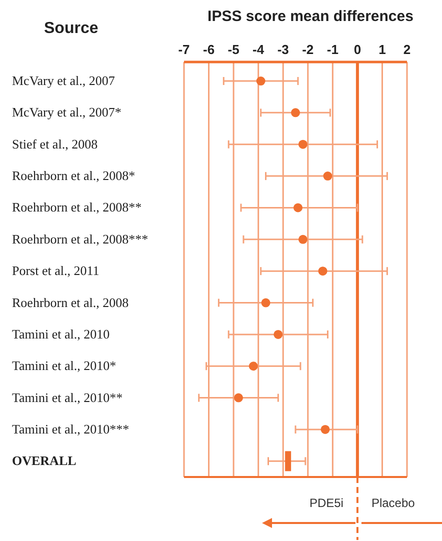  What do you see at coordinates (358, 49) in the screenshot?
I see `x-tick-label: 0` at bounding box center [358, 49].